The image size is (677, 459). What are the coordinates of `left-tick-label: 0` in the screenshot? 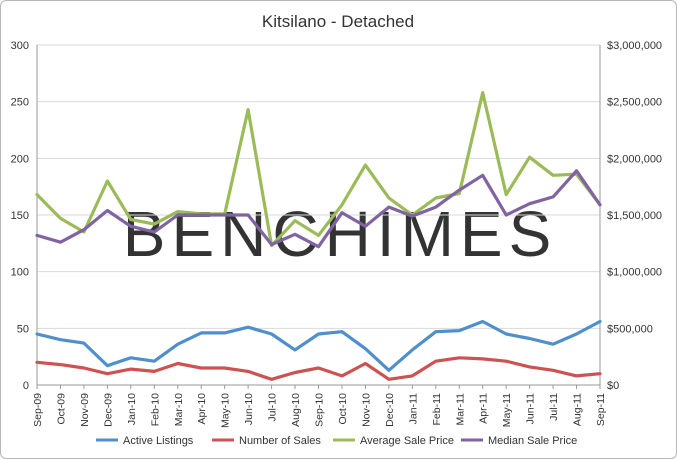 It's located at (26, 386).